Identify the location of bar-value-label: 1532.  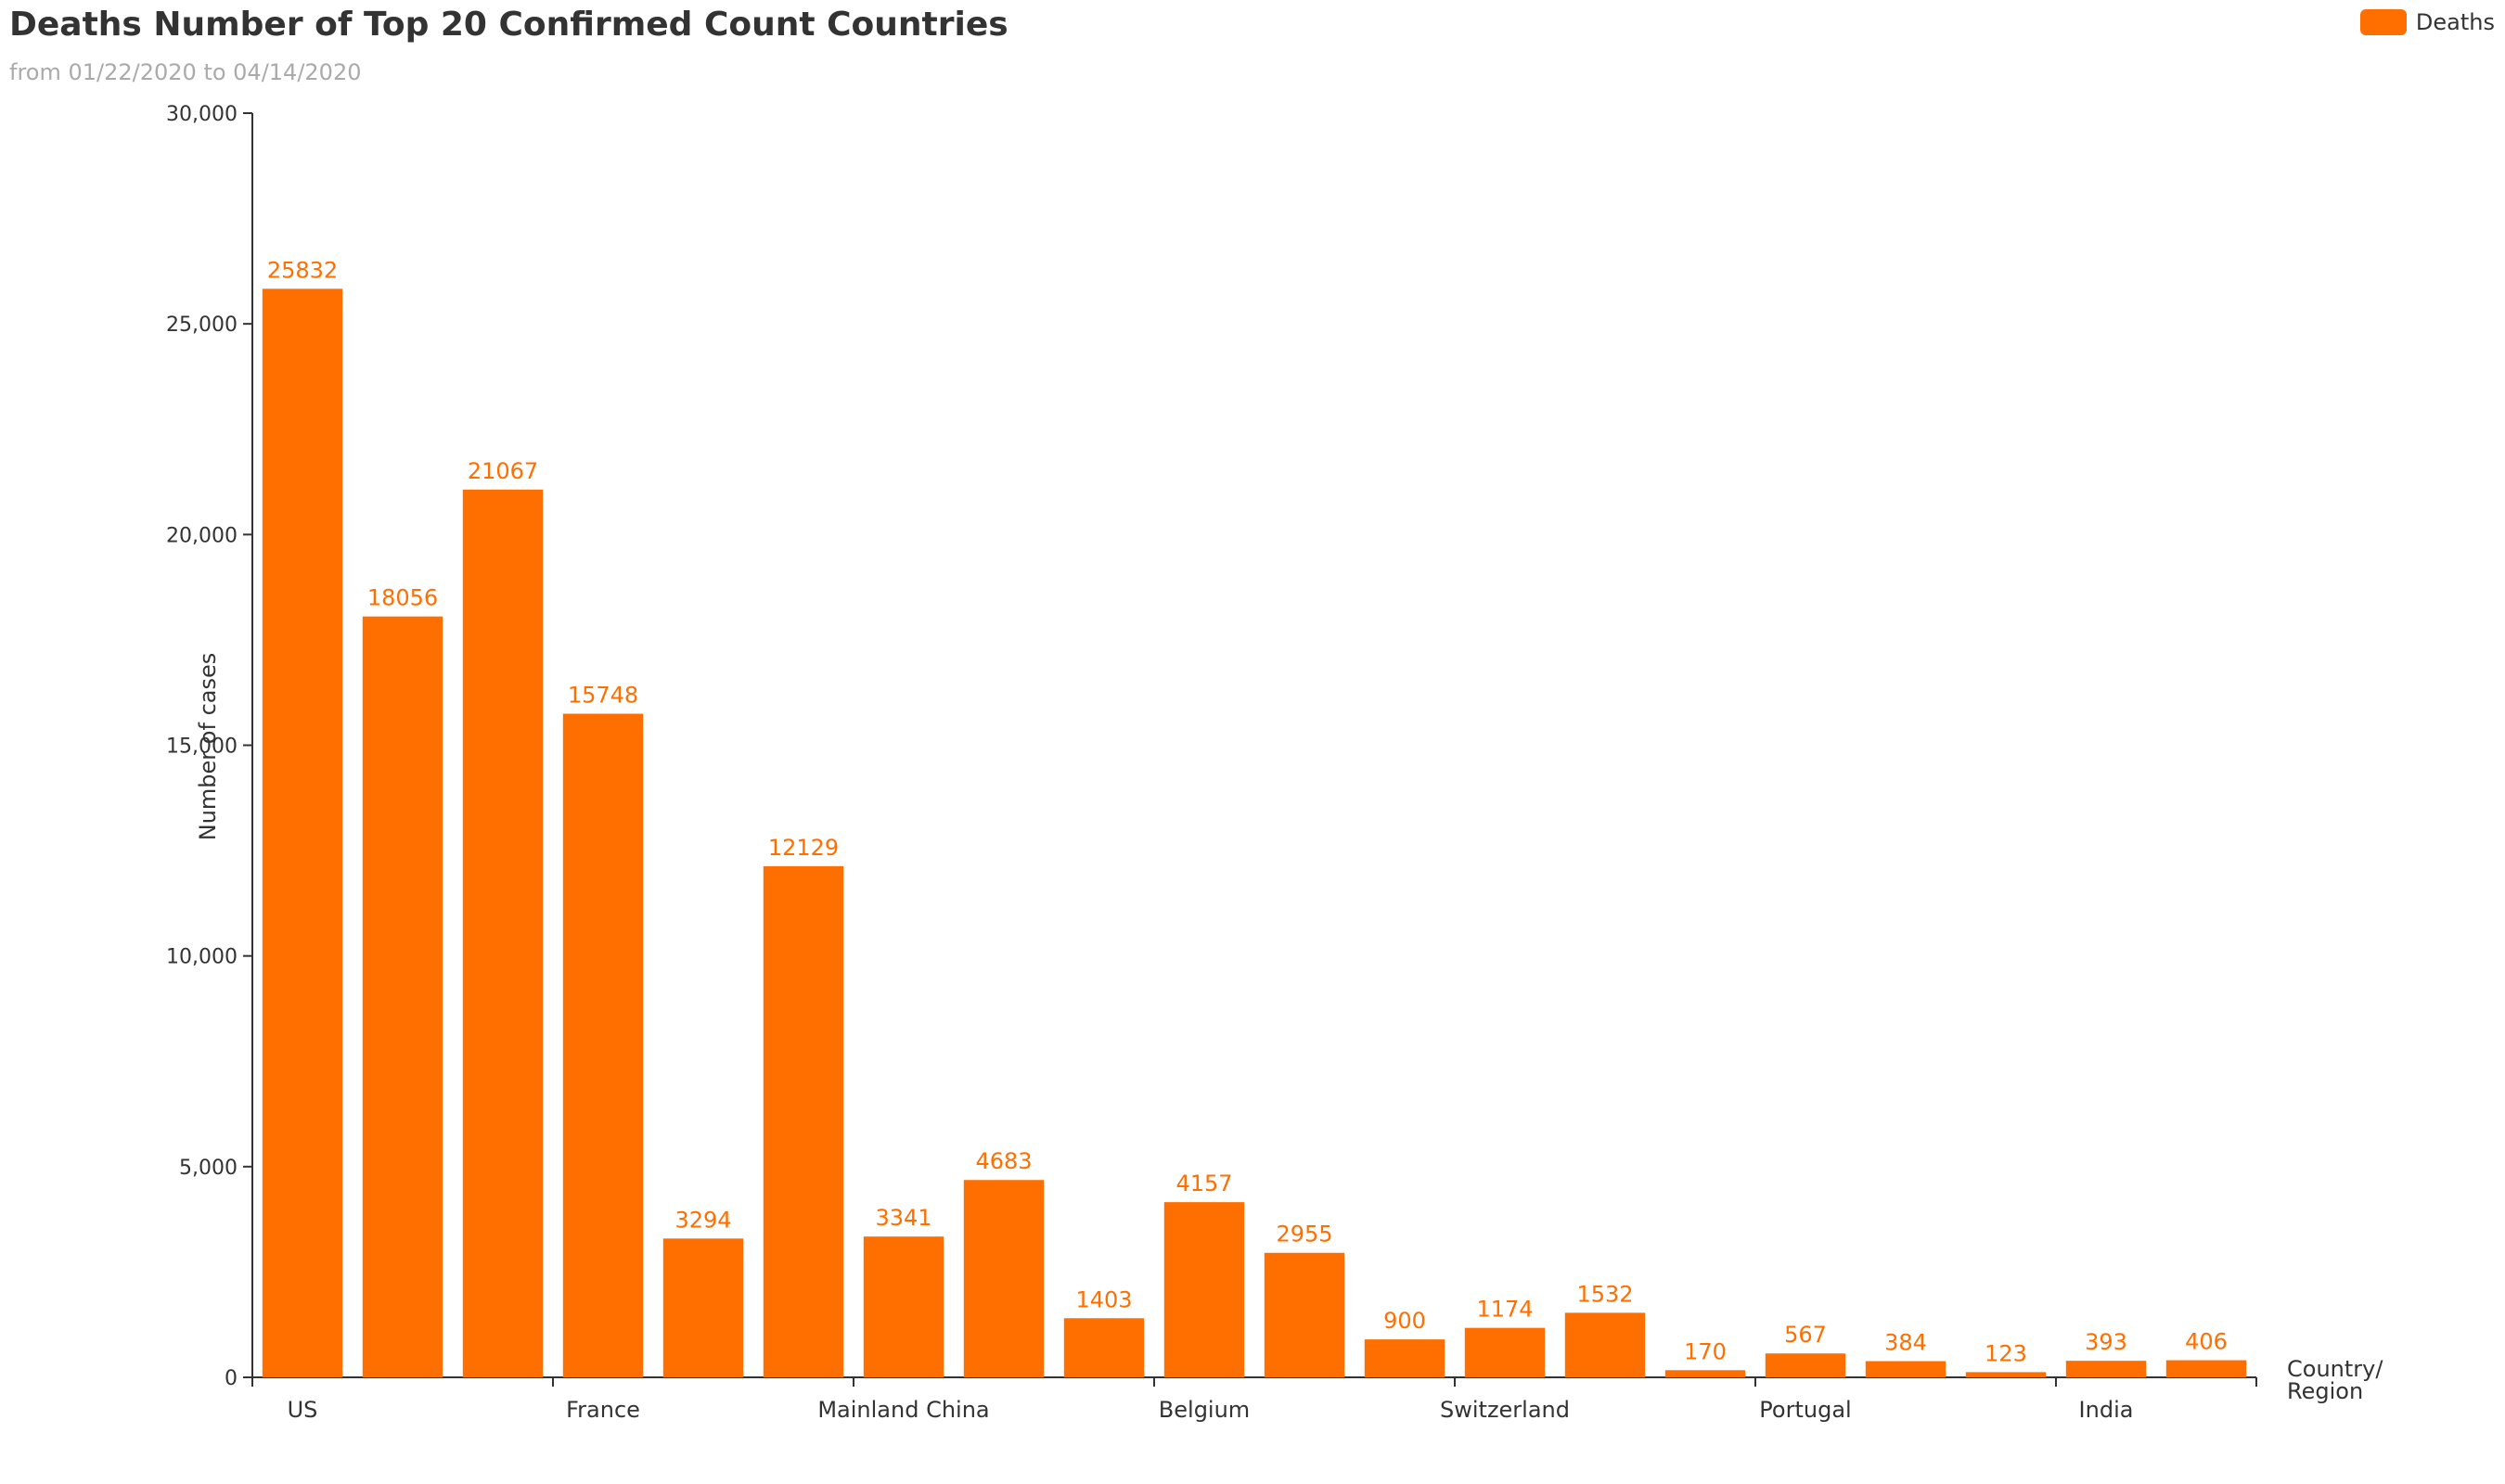
(1604, 1294).